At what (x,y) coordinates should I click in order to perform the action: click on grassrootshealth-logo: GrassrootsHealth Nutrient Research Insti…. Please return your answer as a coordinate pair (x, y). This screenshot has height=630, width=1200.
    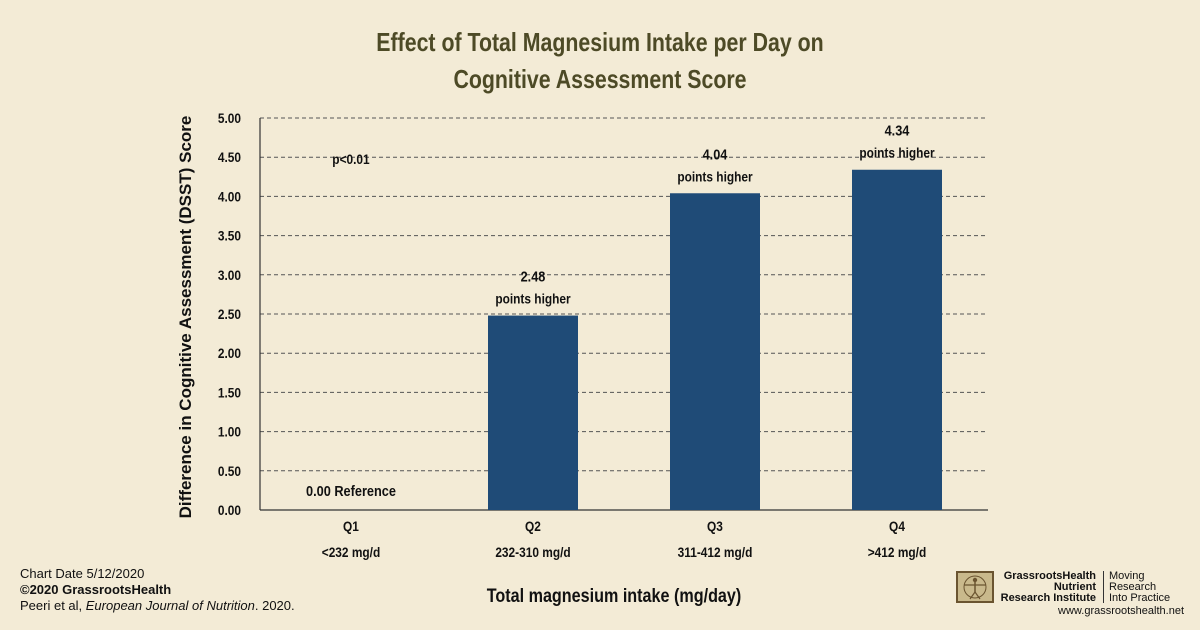
    Looking at the image, I should click on (1074, 596).